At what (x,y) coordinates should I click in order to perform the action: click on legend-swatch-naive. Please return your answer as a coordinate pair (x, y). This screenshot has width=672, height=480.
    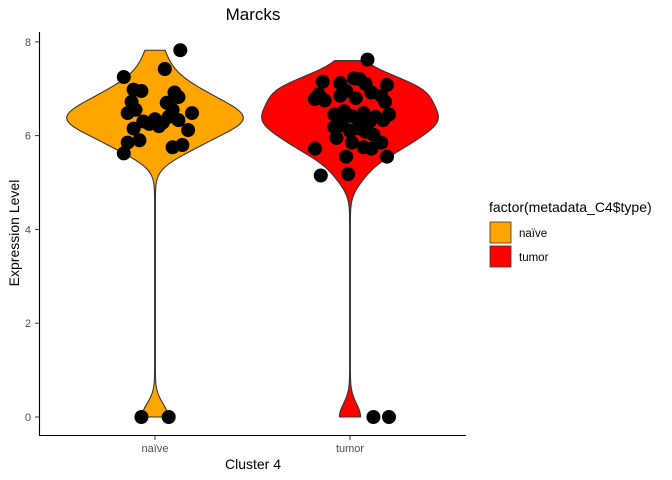
    Looking at the image, I should click on (500, 232).